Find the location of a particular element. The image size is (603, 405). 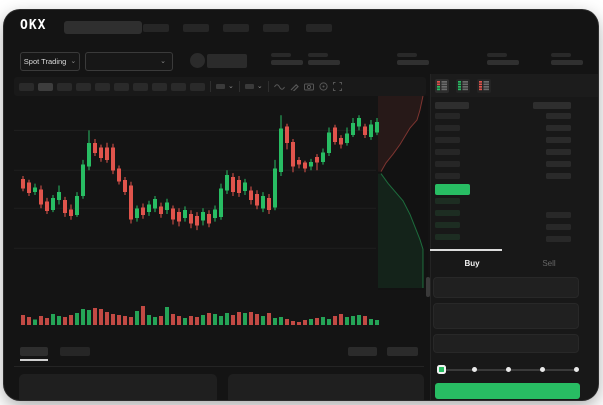

chart-toolbar: ⌄ ⌄ is located at coordinates (220, 86).